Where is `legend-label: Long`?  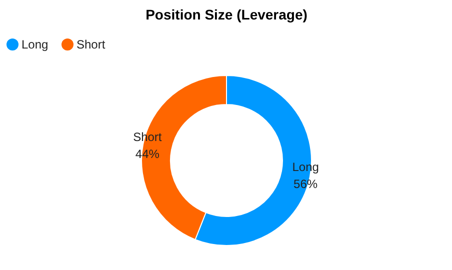 legend-label: Long is located at coordinates (35, 45).